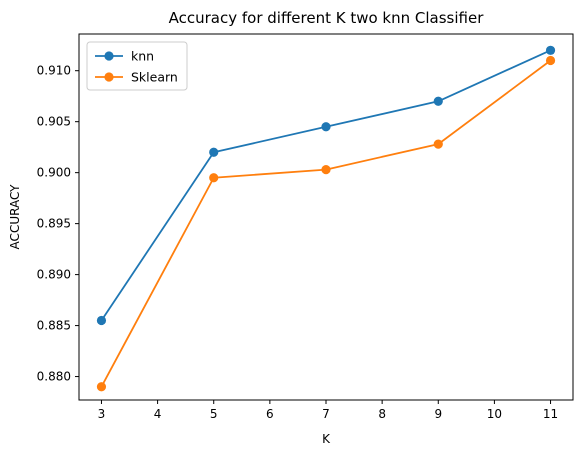 Image resolution: width=584 pixels, height=455 pixels. I want to click on x-tick-label: 7, so click(326, 414).